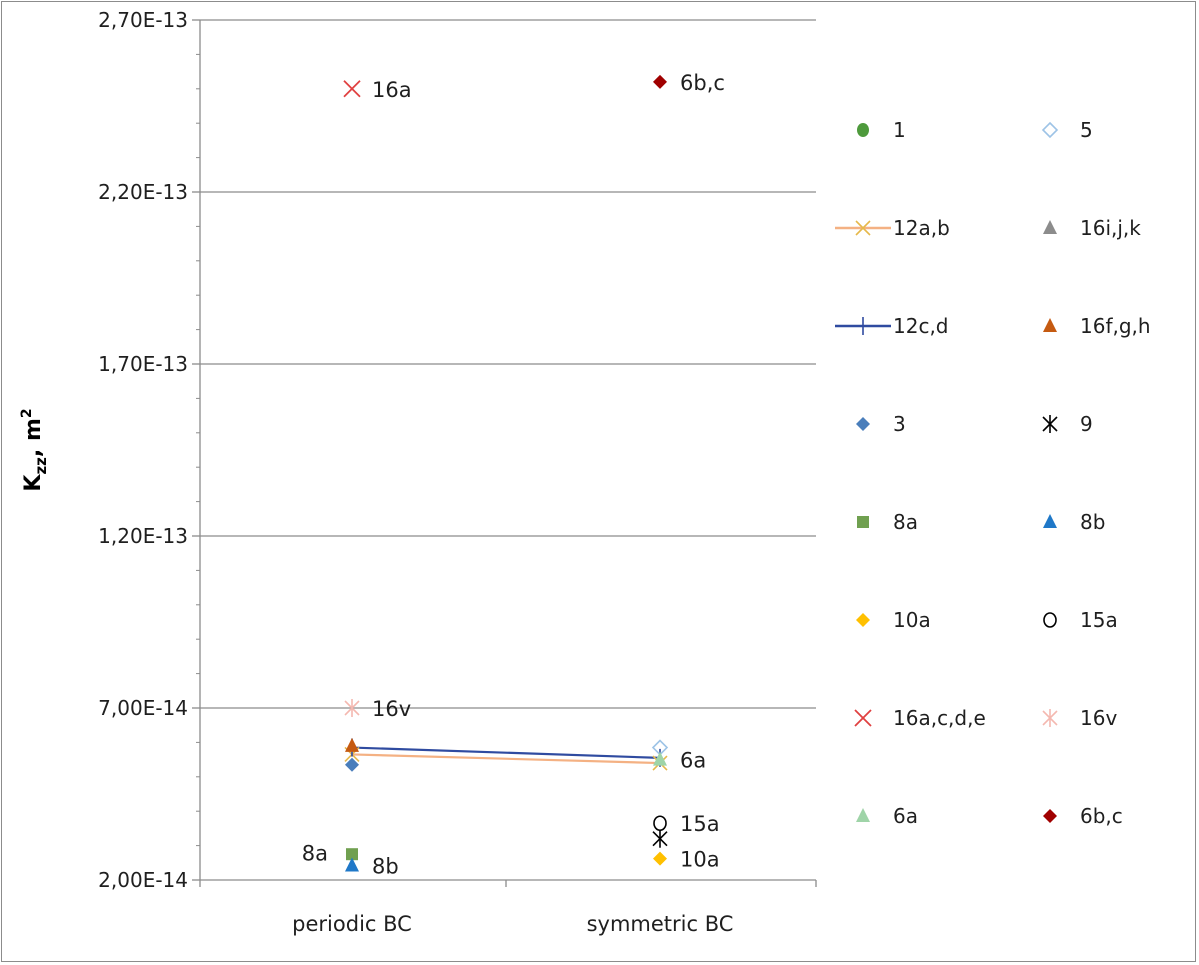 The height and width of the screenshot is (965, 1199). Describe the element at coordinates (887, 816) in the screenshot. I see `legend-item-6a: 6a` at that location.